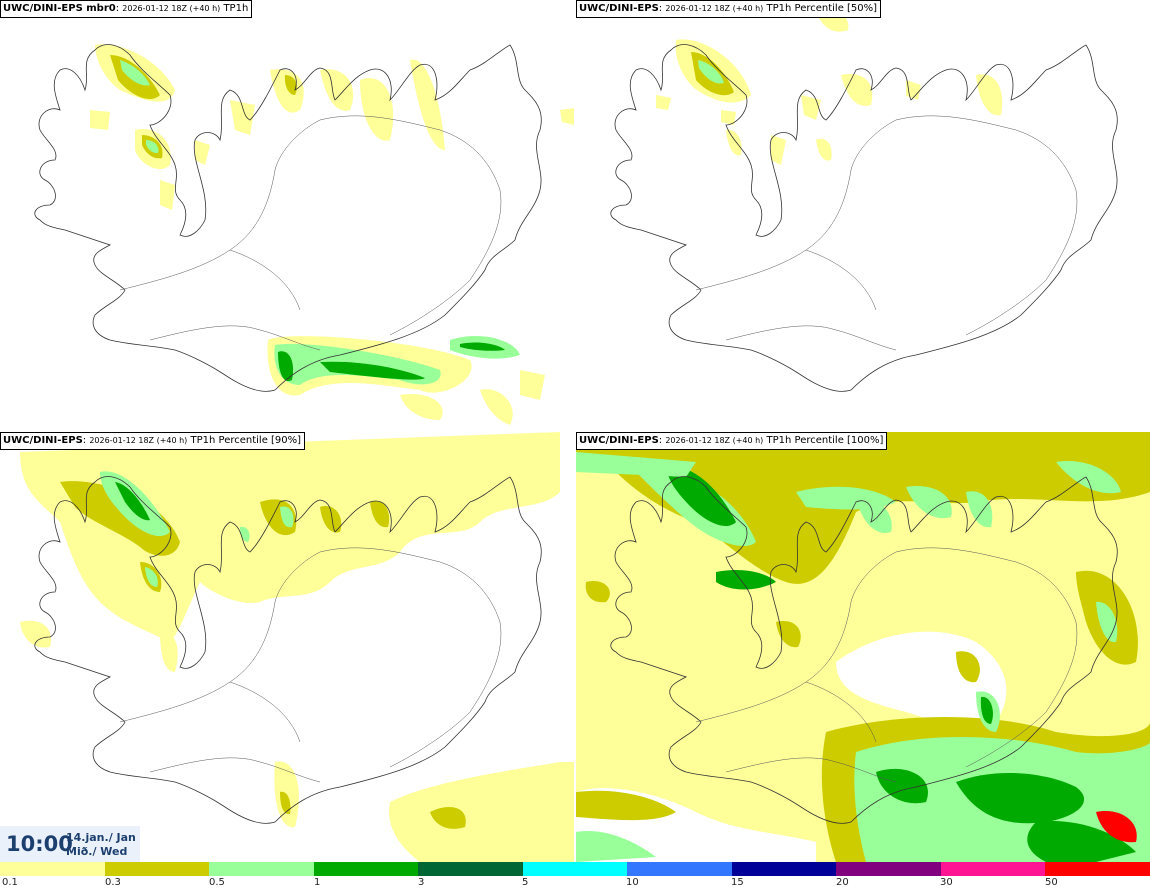  What do you see at coordinates (217, 882) in the screenshot?
I see `colorbar-tick: 0.5` at bounding box center [217, 882].